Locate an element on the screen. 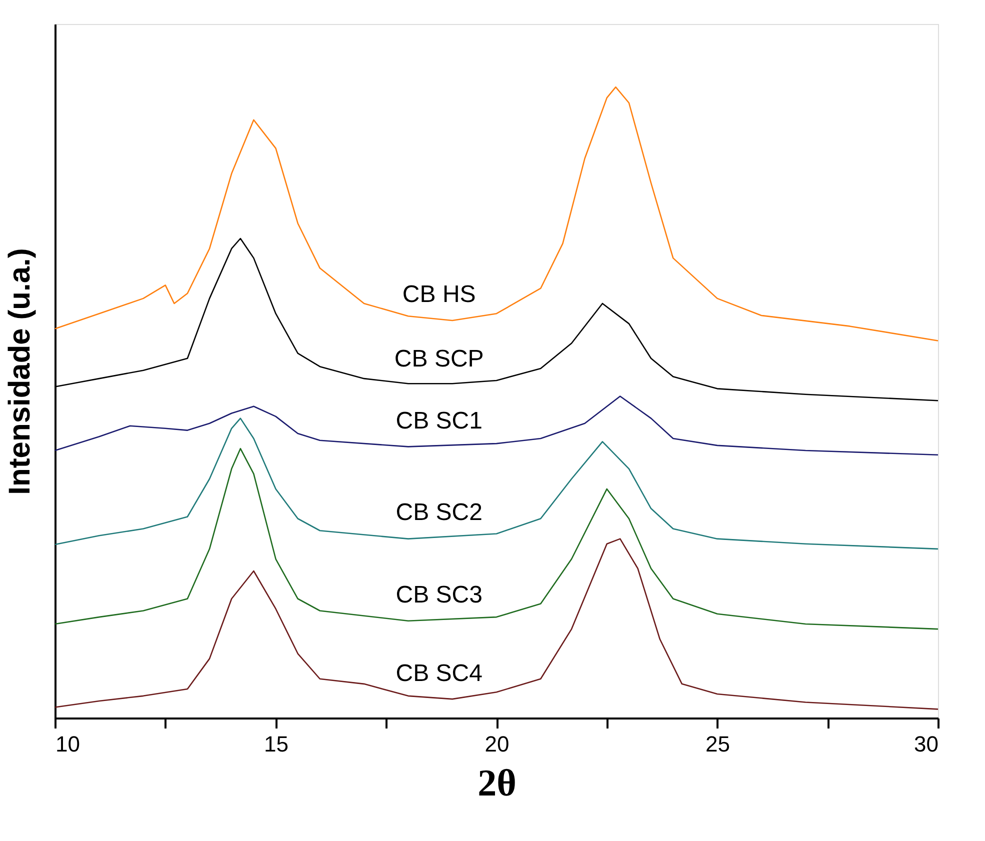  series-label: CB SC4 is located at coordinates (439, 674).